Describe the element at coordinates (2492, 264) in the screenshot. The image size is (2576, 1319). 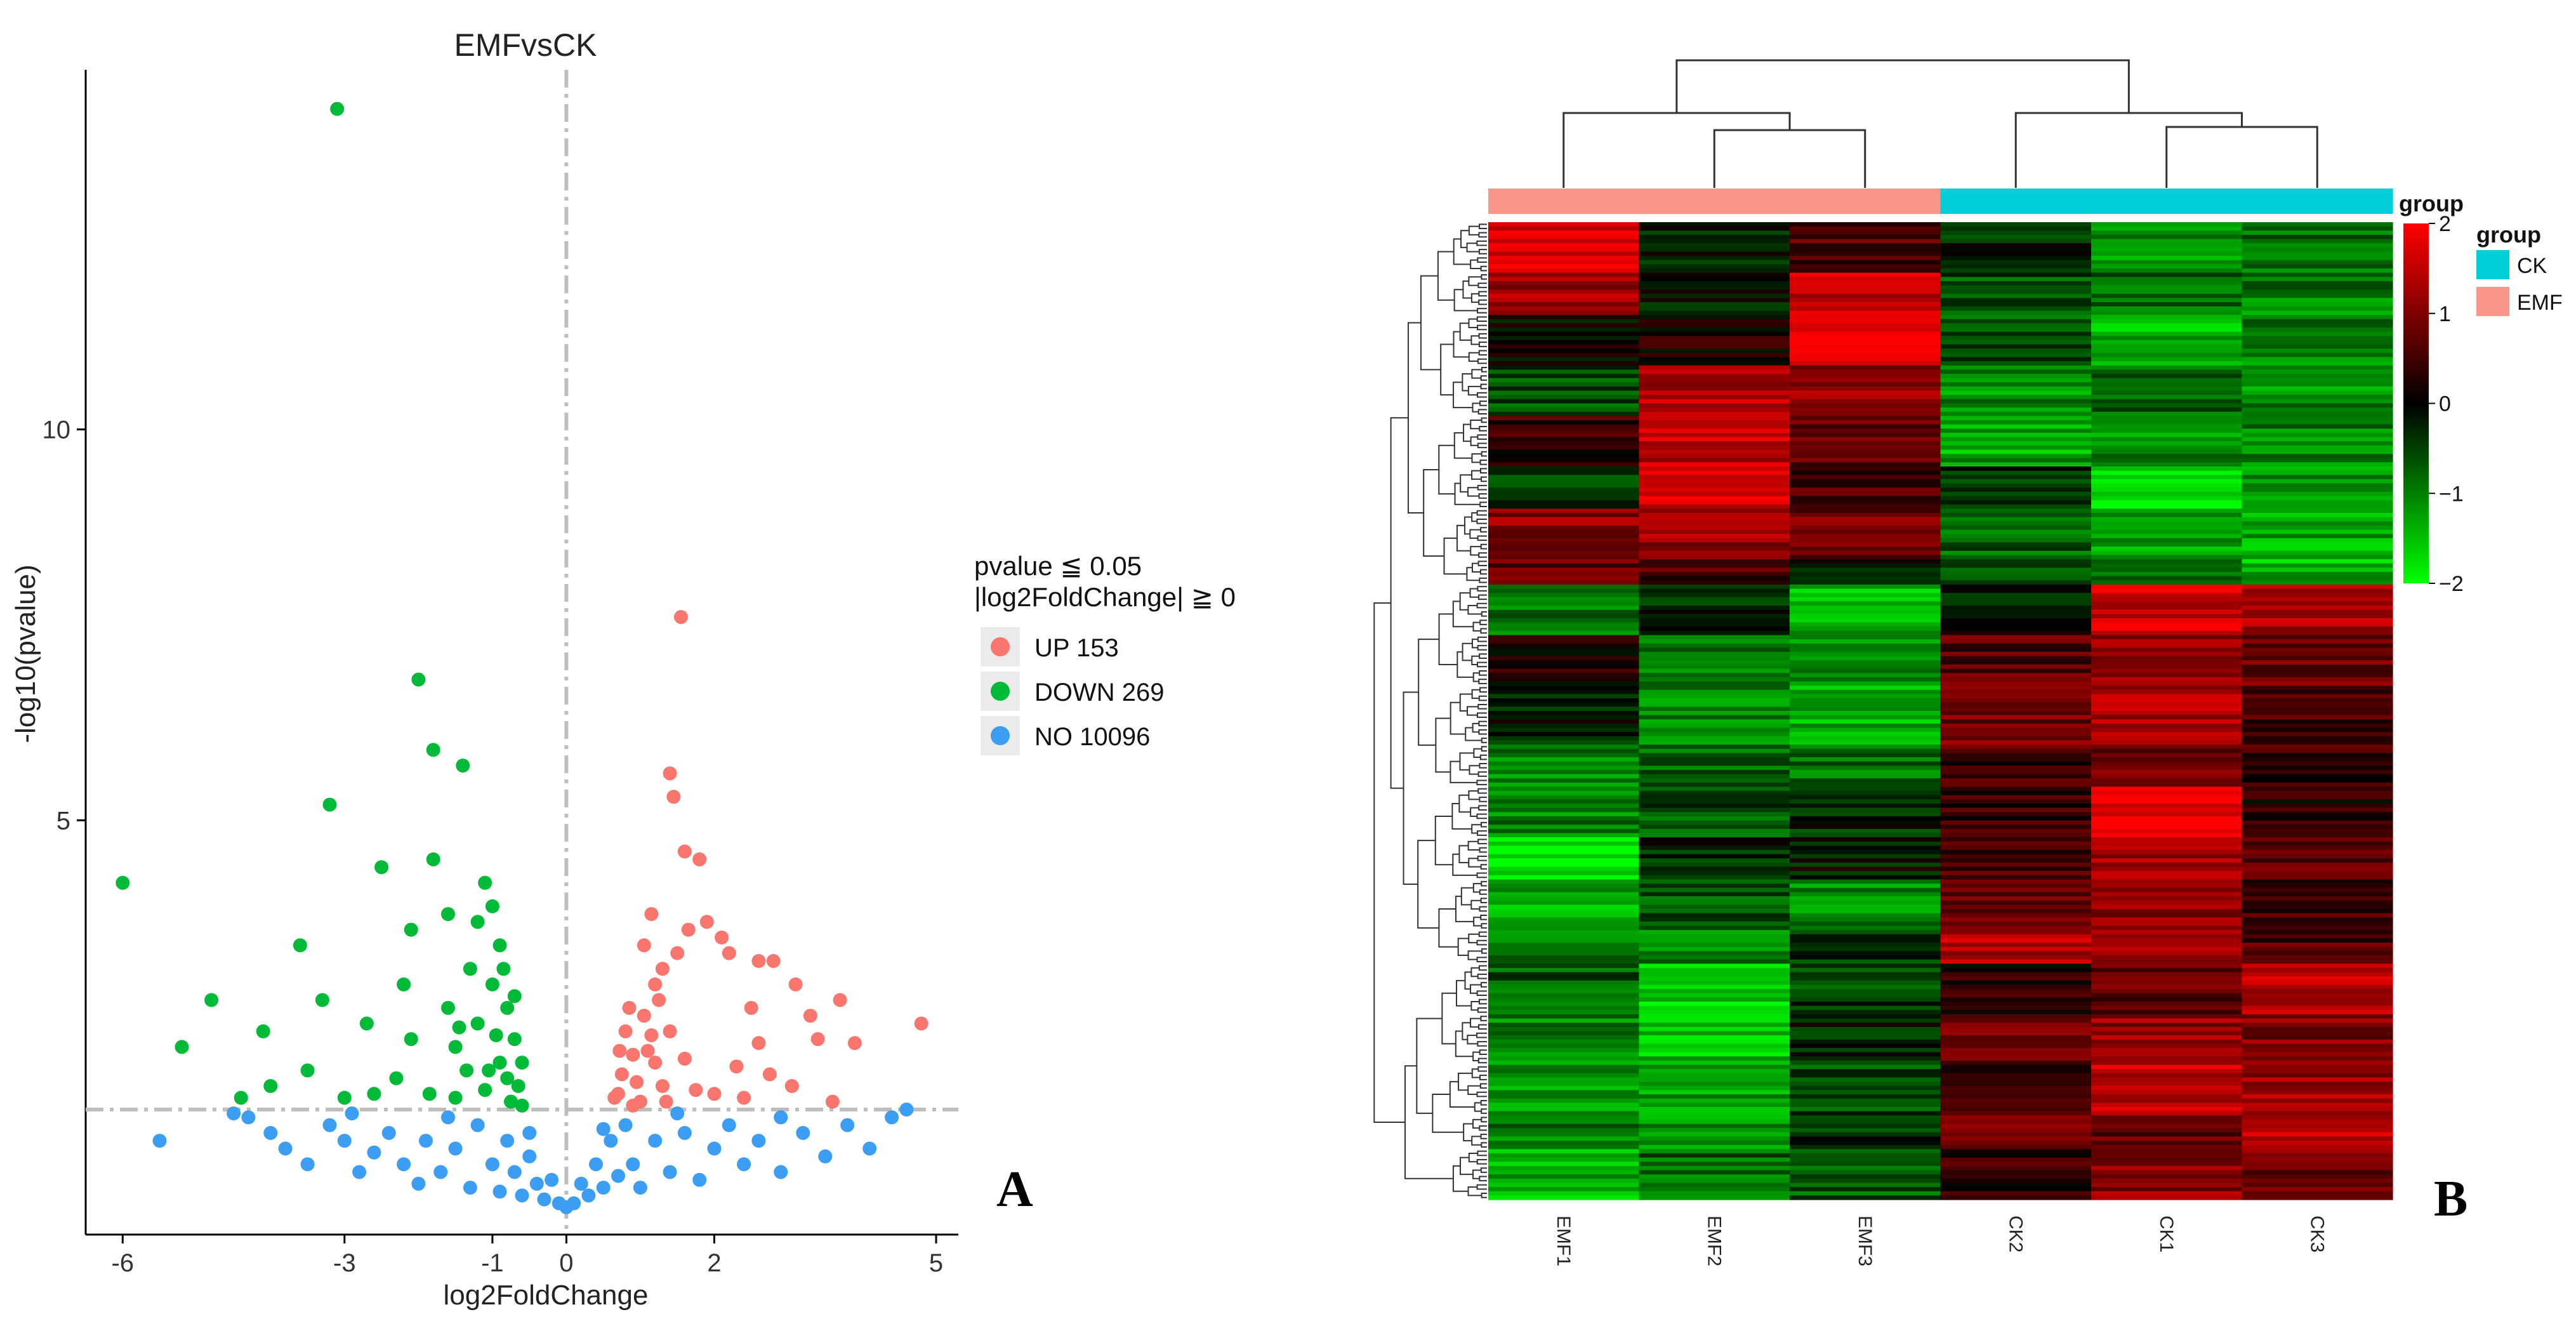
I see `group-legend-swatch-ck` at that location.